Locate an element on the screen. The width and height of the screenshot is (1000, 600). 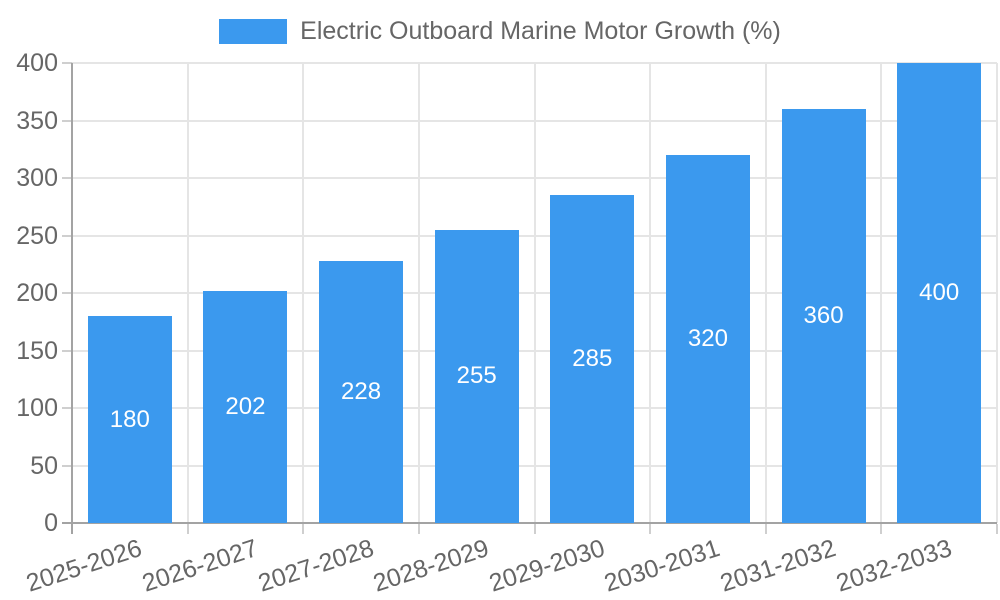
bar-value-label: 228 is located at coordinates (361, 391).